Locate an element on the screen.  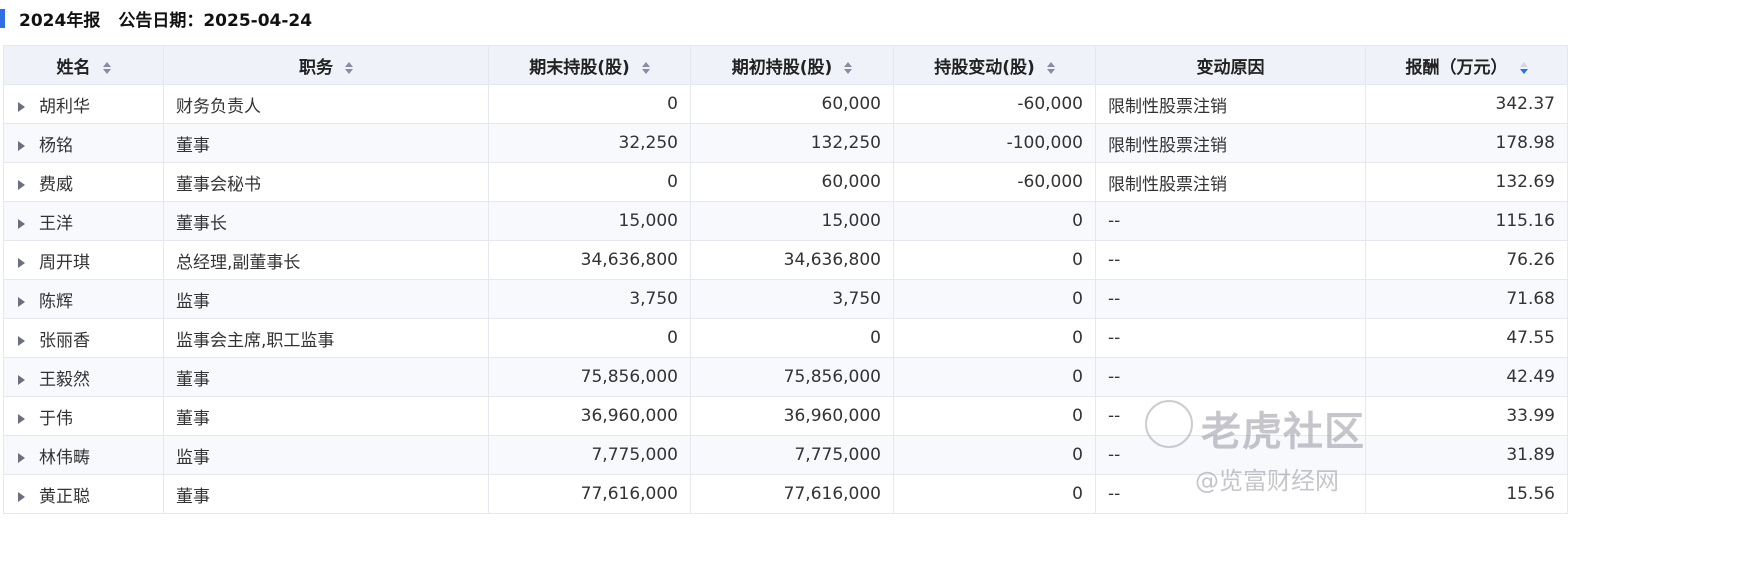
column-header-label: 变动原因 is located at coordinates (1230, 67).